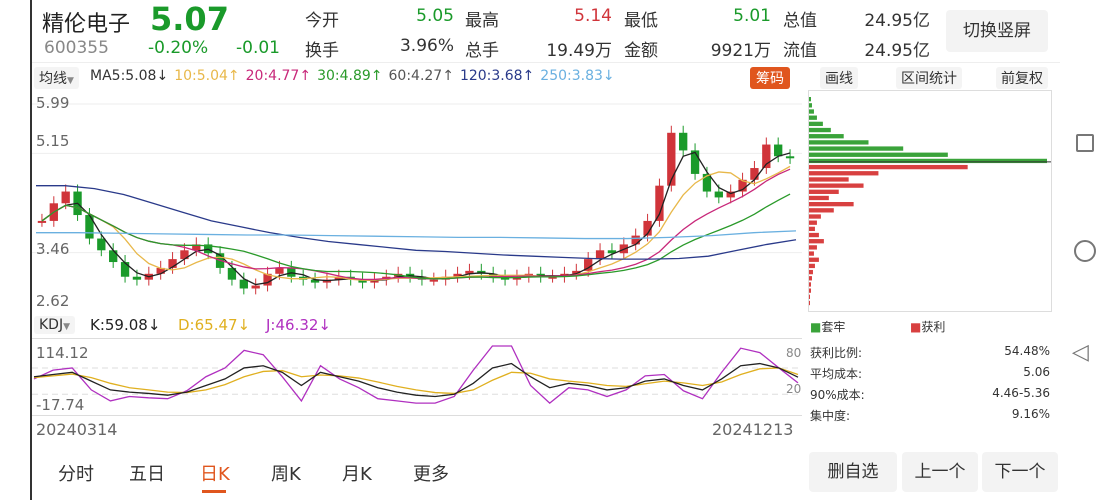 This screenshot has height=500, width=1111. Describe the element at coordinates (827, 326) in the screenshot. I see `legend-trapped: ■套牢` at that location.